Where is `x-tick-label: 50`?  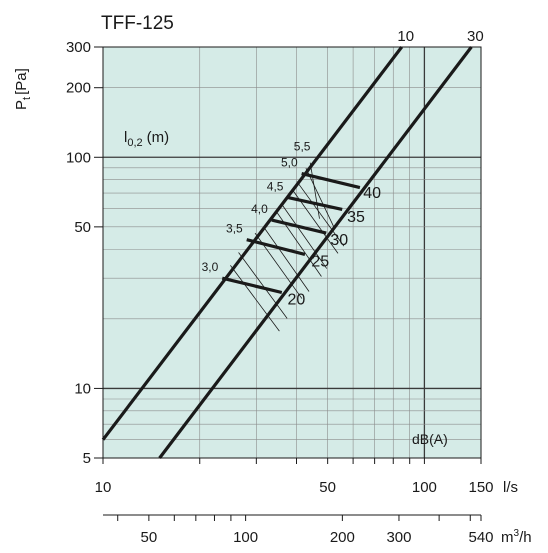 x-tick-label: 50 is located at coordinates (327, 487).